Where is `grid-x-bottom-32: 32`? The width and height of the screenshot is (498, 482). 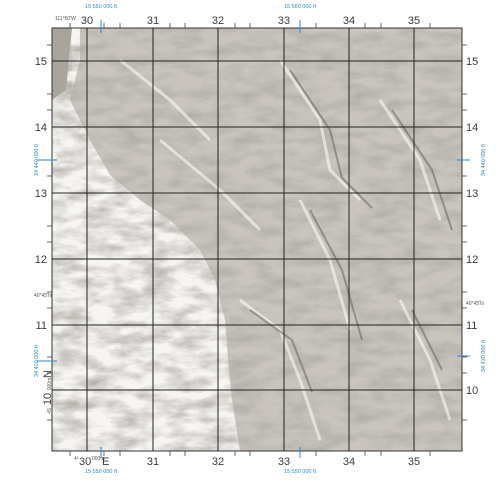
grid-x-bottom-32: 32 is located at coordinates (218, 462).